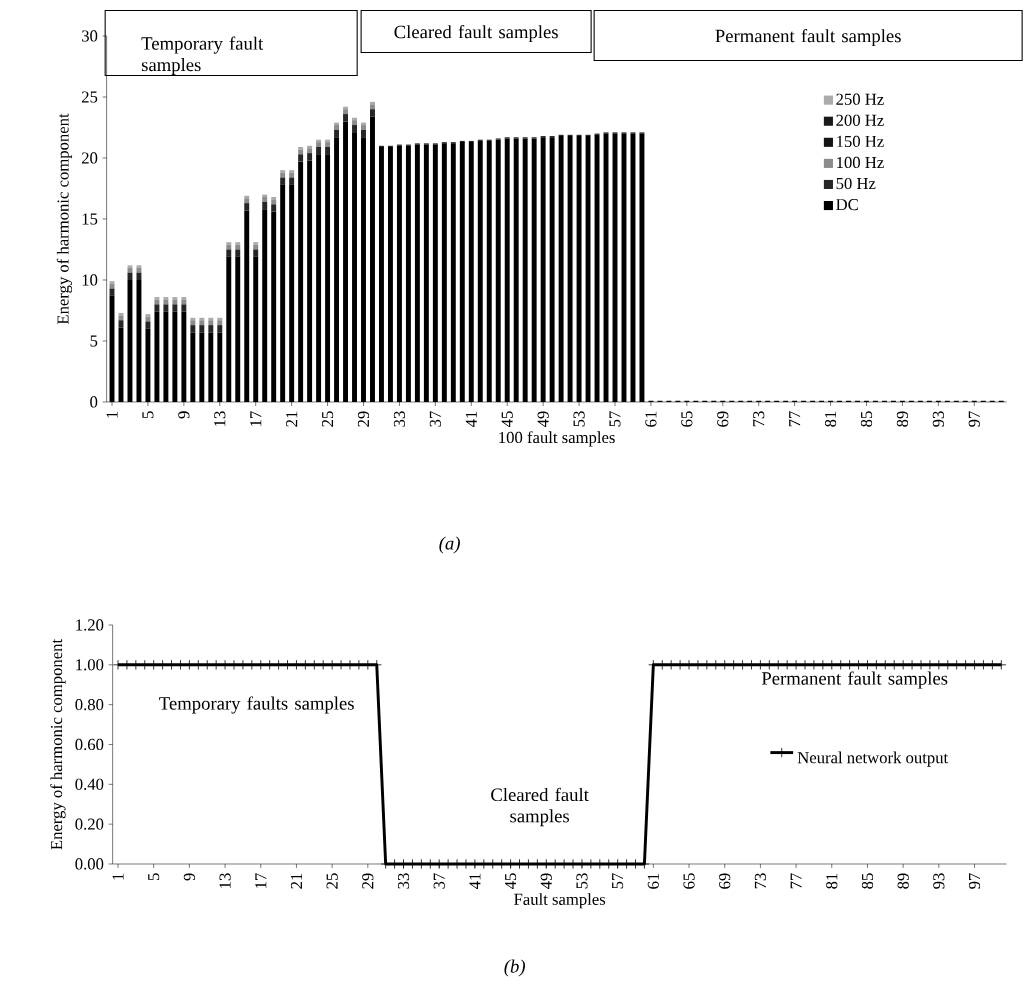 This screenshot has height=987, width=1031. Describe the element at coordinates (89, 97) in the screenshot. I see `y-tick-label: 25` at that location.